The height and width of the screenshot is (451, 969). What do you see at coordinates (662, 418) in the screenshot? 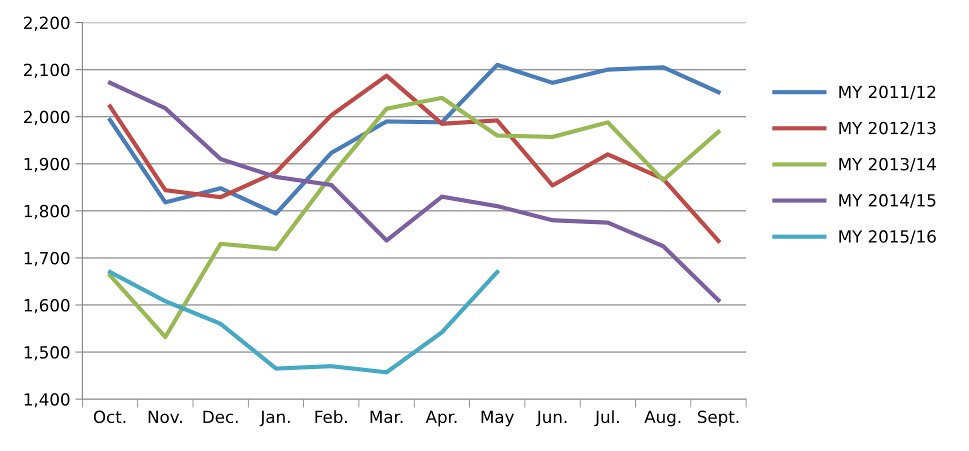
I see `x-tick-label: Aug.` at bounding box center [662, 418].